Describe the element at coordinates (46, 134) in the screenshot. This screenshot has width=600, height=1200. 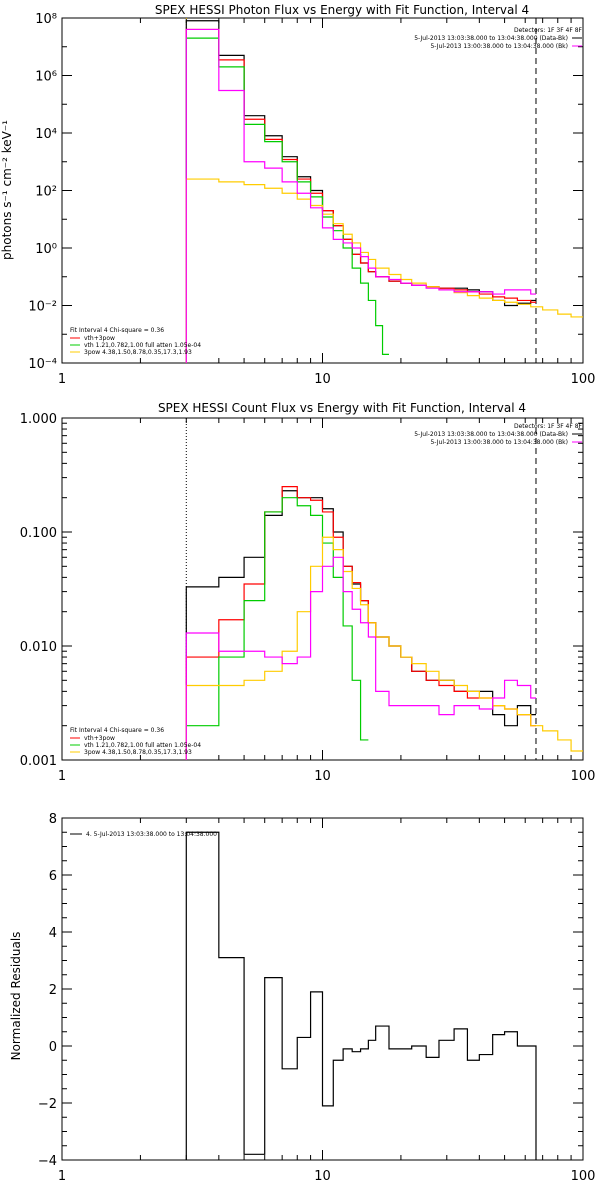
I see `photon-y-tick-label: 10⁴` at that location.